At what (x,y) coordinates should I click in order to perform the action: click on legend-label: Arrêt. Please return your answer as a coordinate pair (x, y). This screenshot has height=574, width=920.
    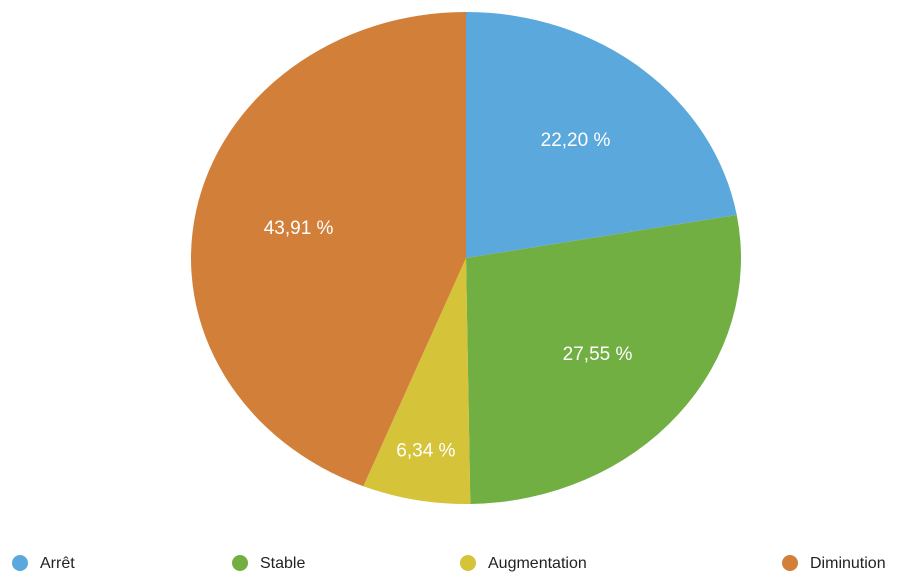
    Looking at the image, I should click on (57, 563).